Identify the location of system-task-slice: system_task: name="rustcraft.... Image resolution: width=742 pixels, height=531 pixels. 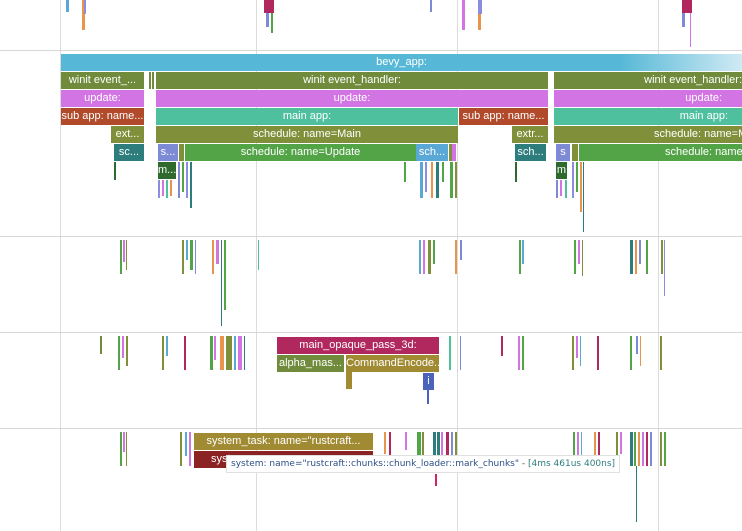
(283, 441).